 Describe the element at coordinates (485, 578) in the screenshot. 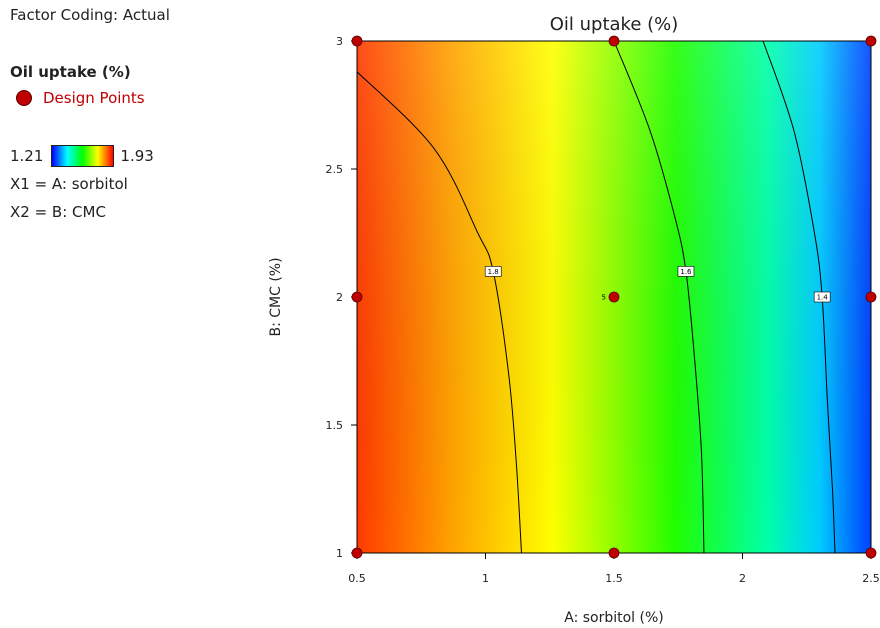

I see `x-tick-label: 1` at that location.